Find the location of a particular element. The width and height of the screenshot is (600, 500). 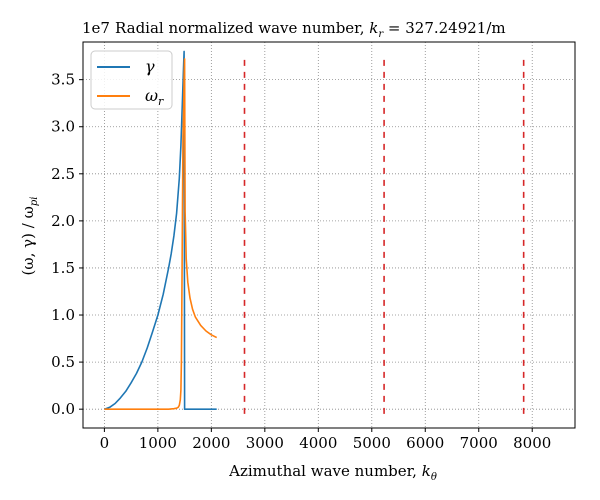

series-line-omega-r is located at coordinates (161, 234).